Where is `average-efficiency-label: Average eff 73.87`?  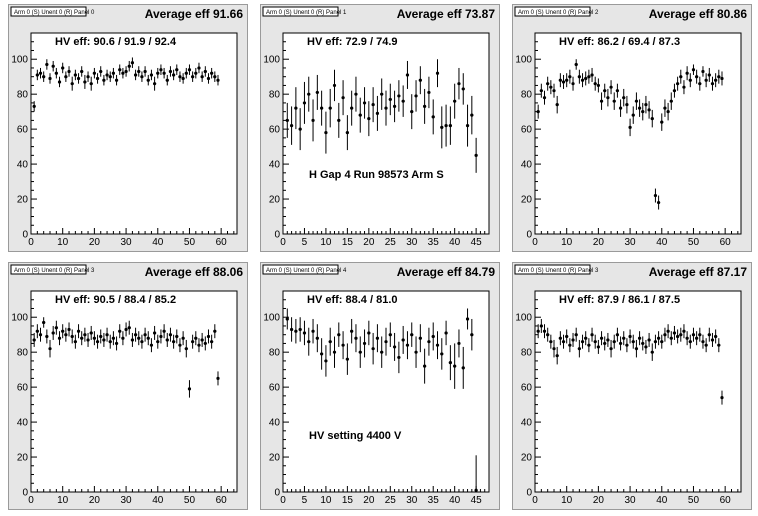
average-efficiency-label: Average eff 73.87 is located at coordinates (446, 14).